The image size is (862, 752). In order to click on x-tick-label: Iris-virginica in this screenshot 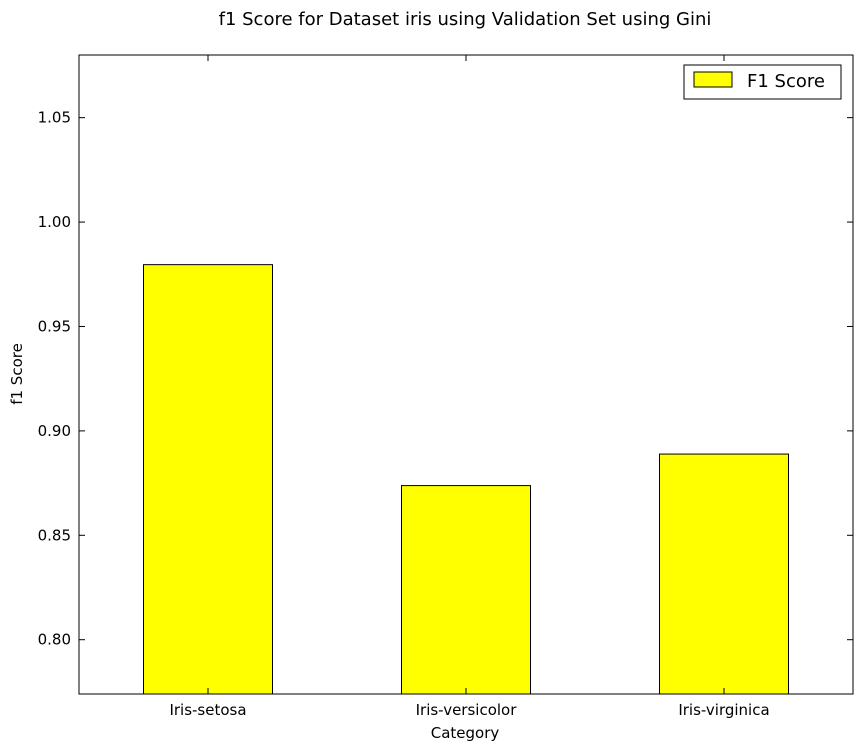, I will do `click(723, 710)`.